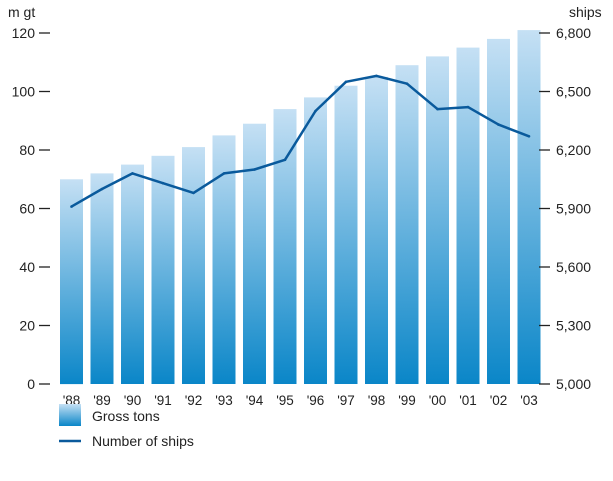 Image resolution: width=613 pixels, height=481 pixels. Describe the element at coordinates (529, 400) in the screenshot. I see `x-tick-label-15: '03` at that location.